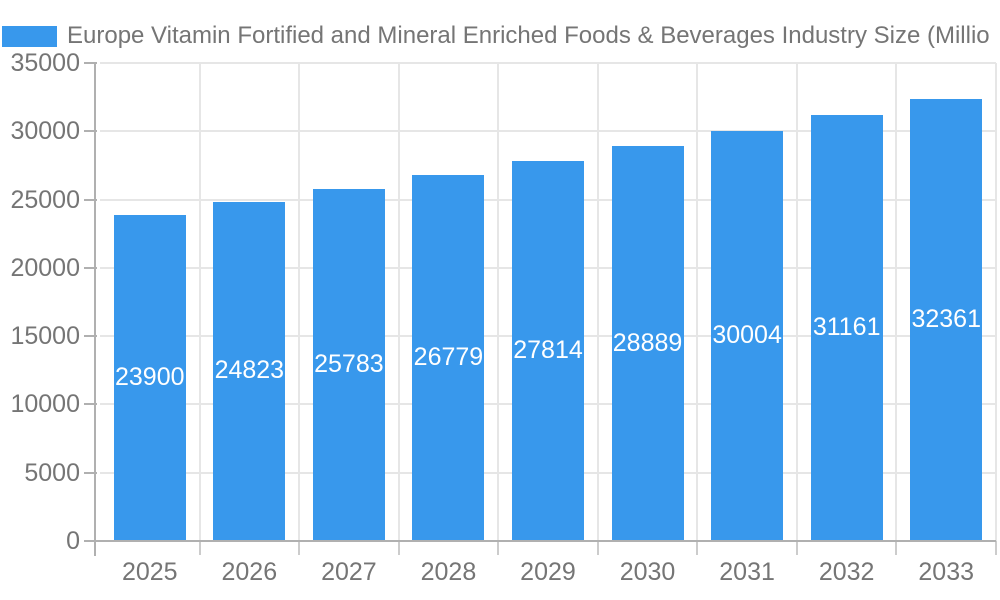 Image resolution: width=1000 pixels, height=600 pixels. Describe the element at coordinates (52, 472) in the screenshot. I see `y-axis-label: 5000` at that location.